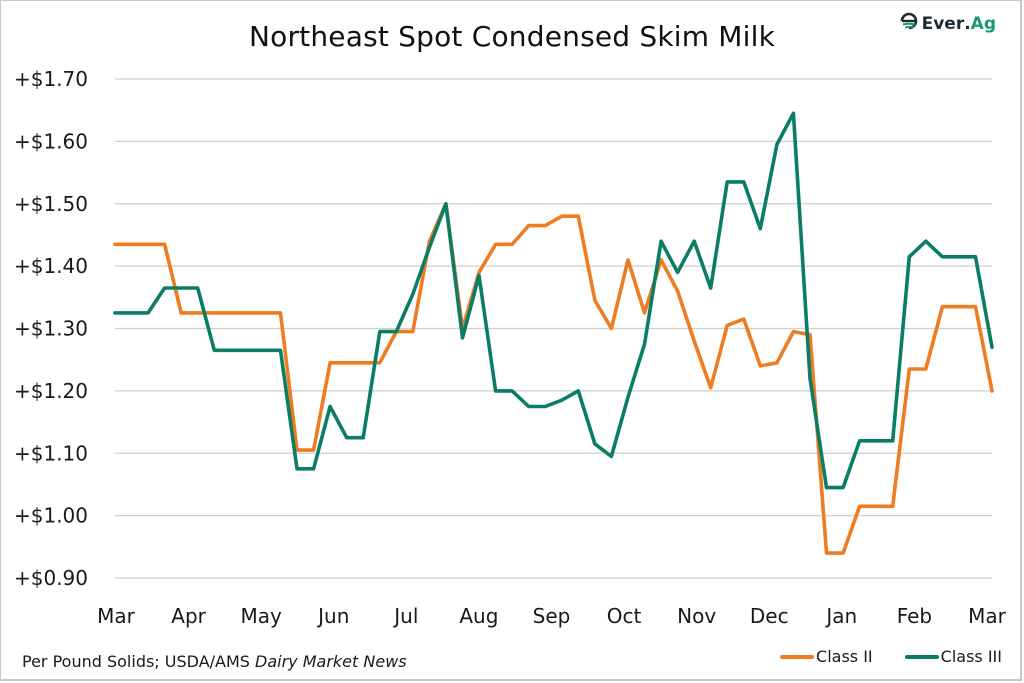  Describe the element at coordinates (909, 23) in the screenshot. I see `everag-logo-icon` at that location.